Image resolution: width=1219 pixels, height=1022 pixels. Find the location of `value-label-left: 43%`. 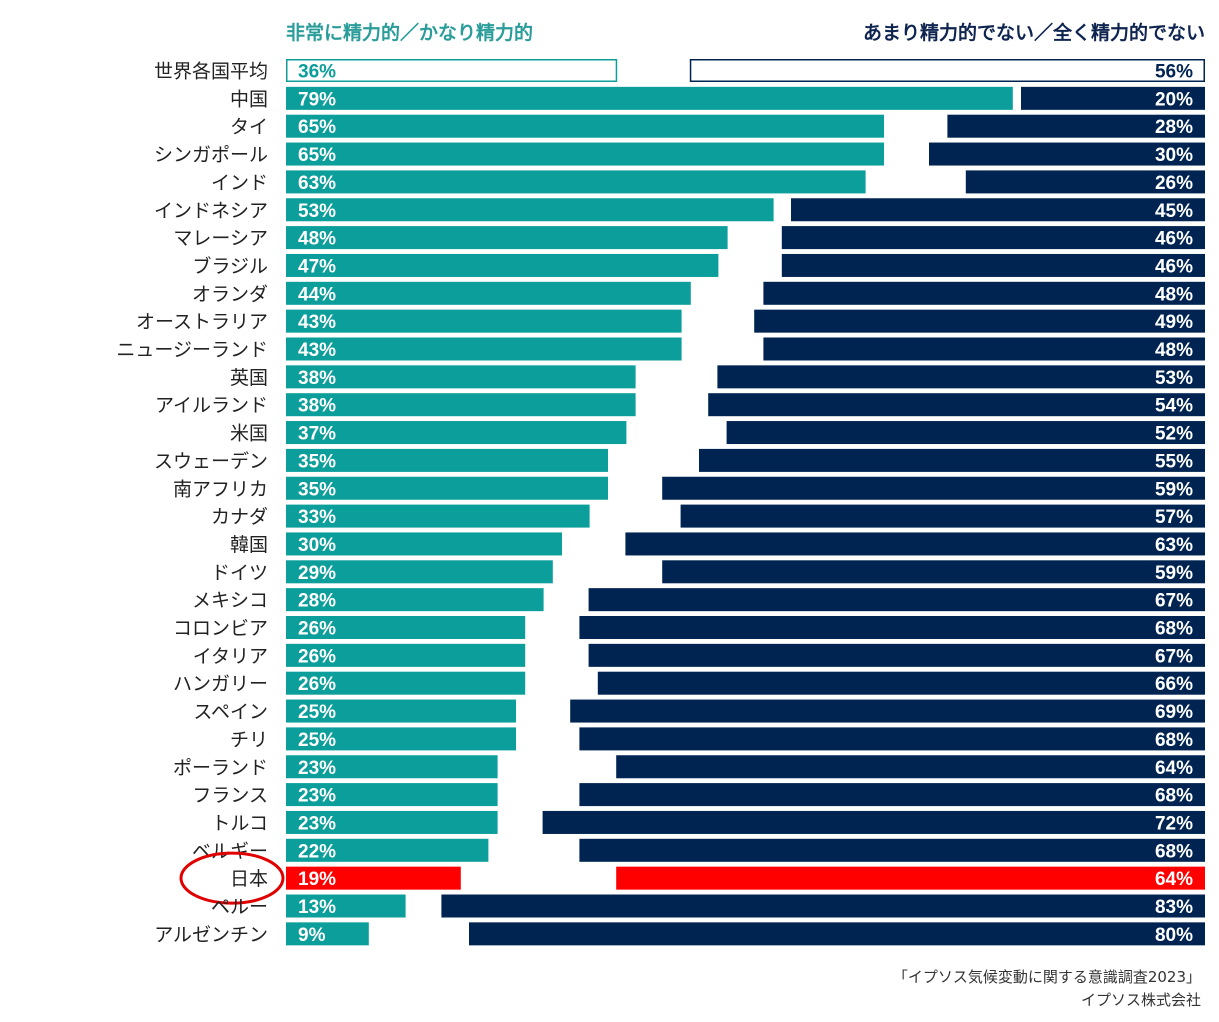

value-label-left: 43% is located at coordinates (317, 350).